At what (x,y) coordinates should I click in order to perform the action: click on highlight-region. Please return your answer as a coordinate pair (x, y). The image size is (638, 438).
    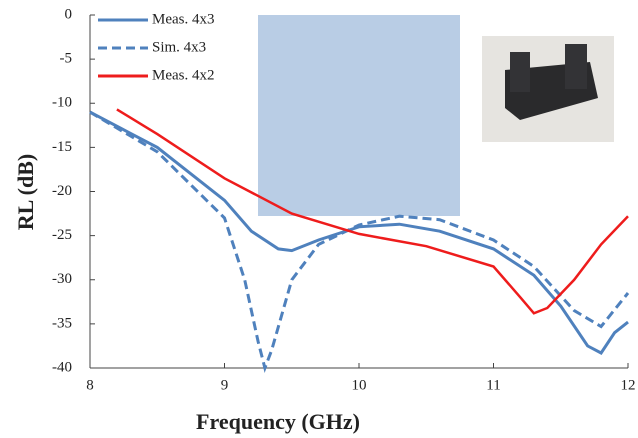
    Looking at the image, I should click on (359, 115).